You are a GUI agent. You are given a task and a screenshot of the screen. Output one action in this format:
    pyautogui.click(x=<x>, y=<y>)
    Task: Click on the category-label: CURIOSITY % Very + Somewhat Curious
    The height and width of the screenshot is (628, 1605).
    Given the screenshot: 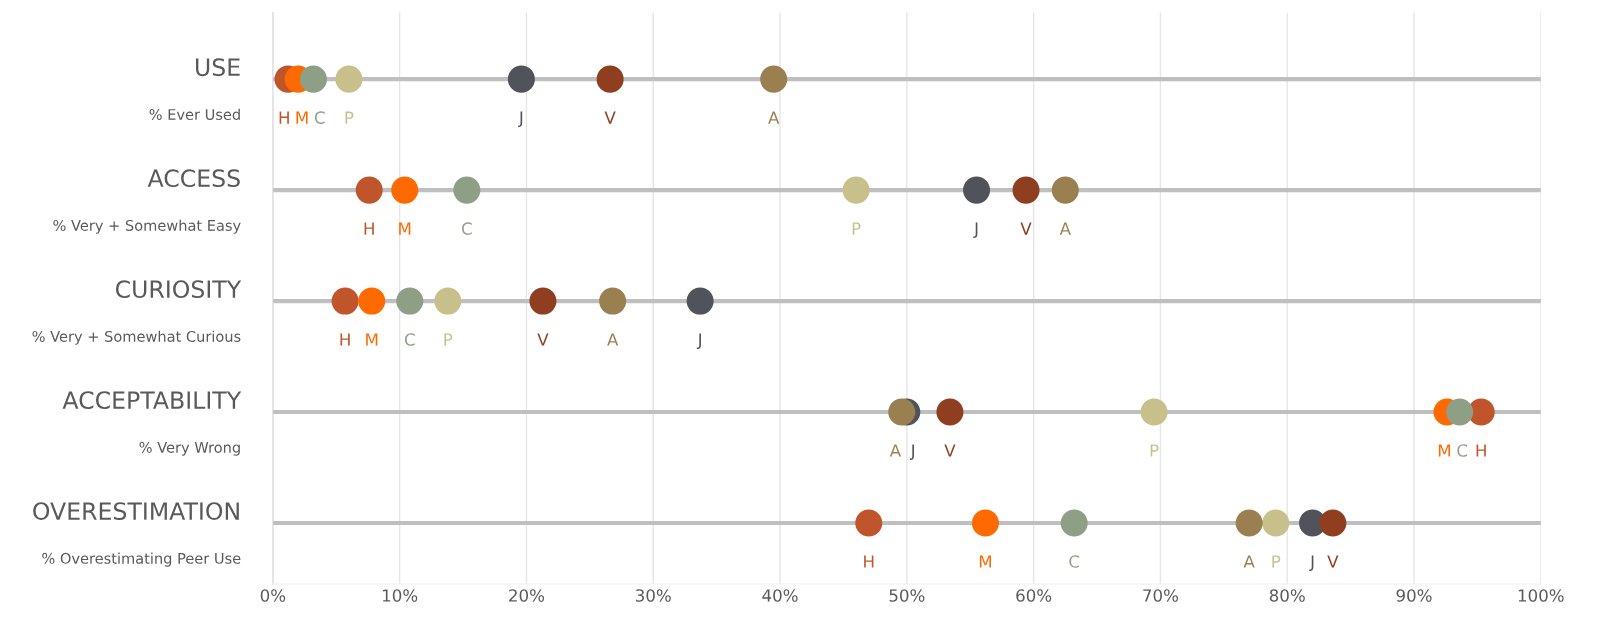 What is the action you would take?
    pyautogui.click(x=137, y=312)
    